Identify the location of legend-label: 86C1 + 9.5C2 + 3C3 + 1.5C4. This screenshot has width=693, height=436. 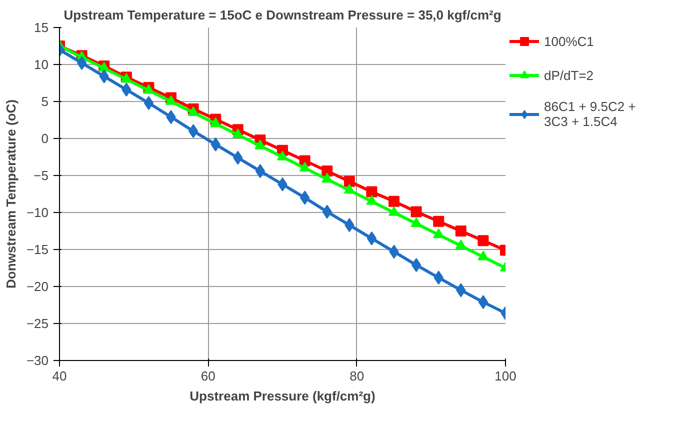
(590, 114).